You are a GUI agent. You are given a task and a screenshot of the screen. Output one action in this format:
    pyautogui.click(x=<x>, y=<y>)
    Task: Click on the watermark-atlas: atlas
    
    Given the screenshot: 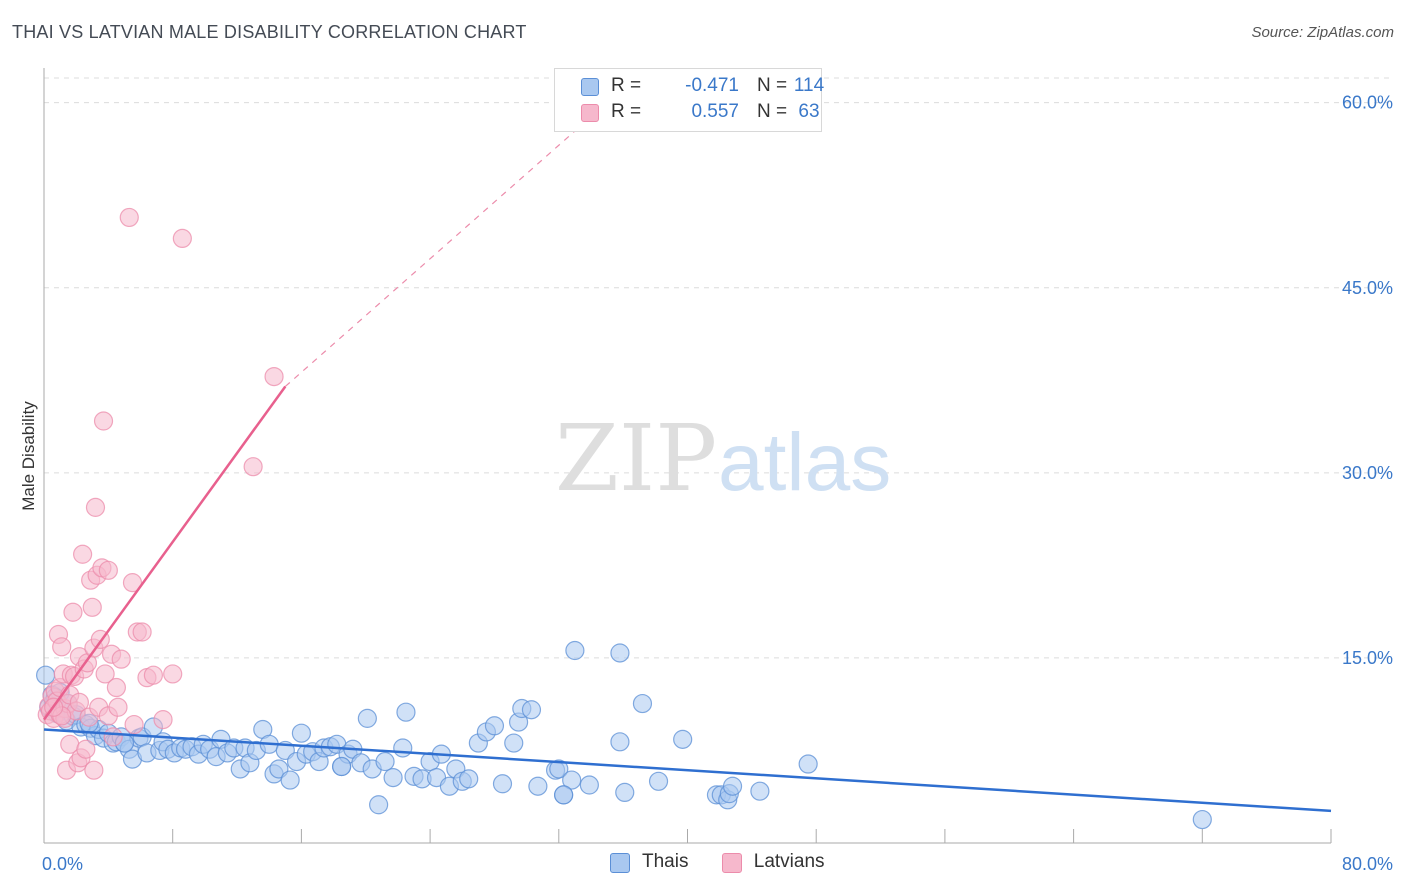 What is the action you would take?
    pyautogui.click(x=804, y=462)
    